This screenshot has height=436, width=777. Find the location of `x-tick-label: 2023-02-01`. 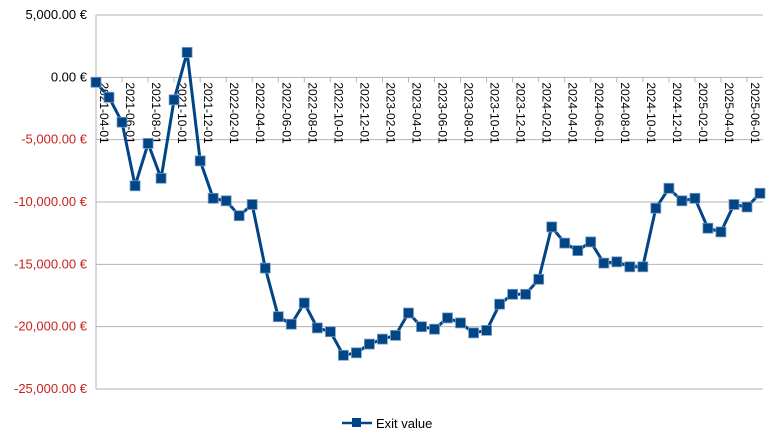

x-tick-label: 2023-02-01 is located at coordinates (390, 113).